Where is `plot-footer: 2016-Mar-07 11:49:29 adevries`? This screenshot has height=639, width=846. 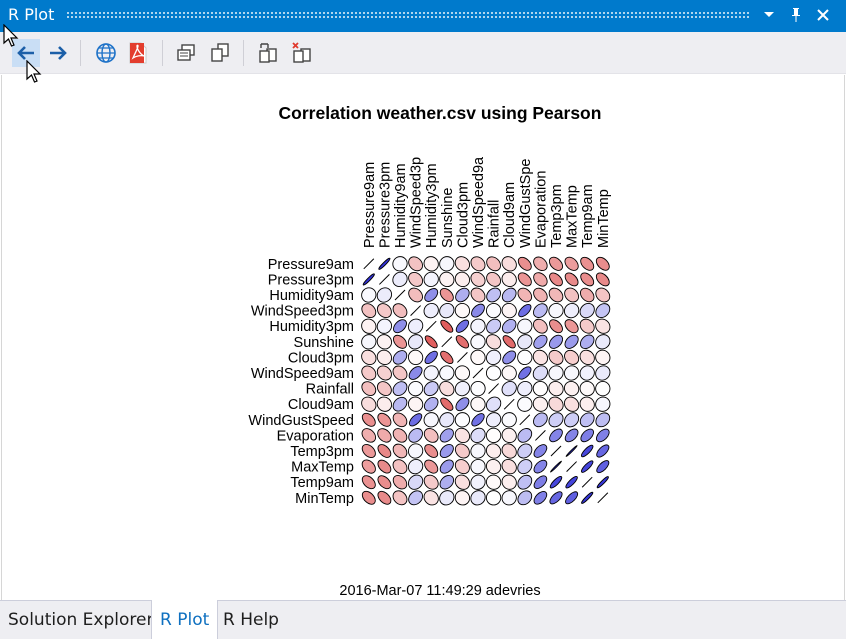 plot-footer: 2016-Mar-07 11:49:29 adevries is located at coordinates (439, 591).